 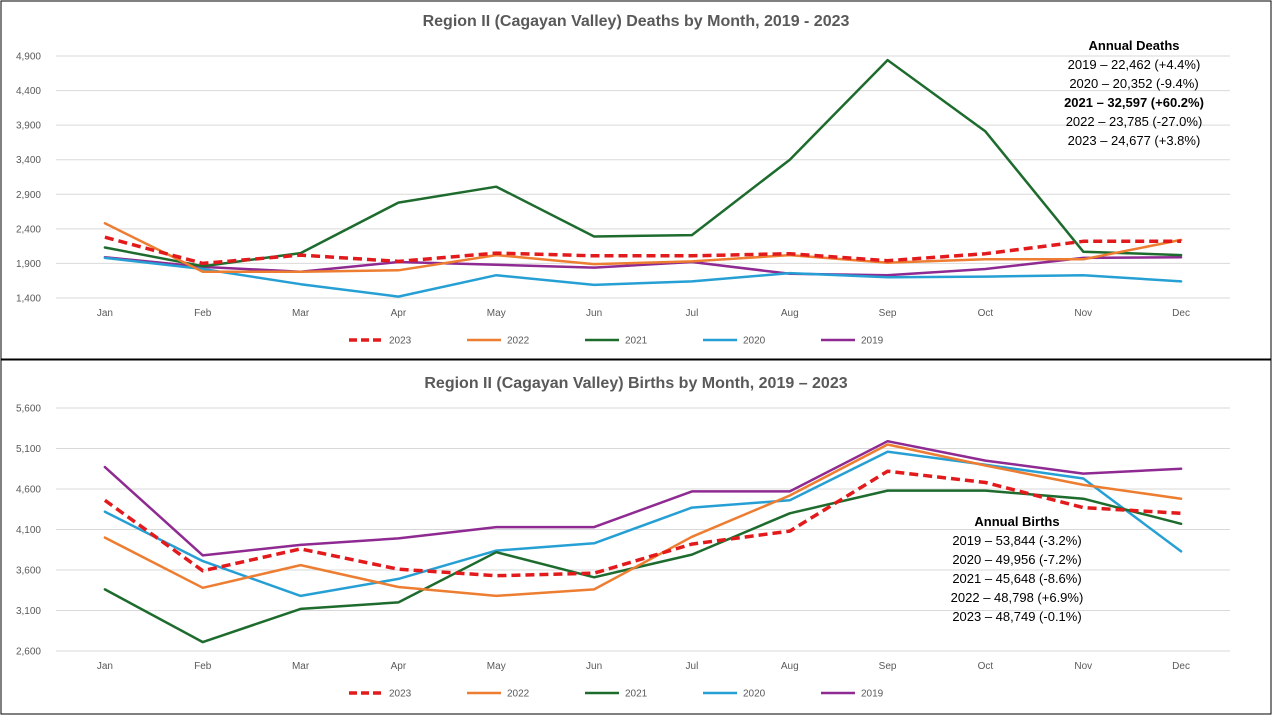 What do you see at coordinates (692, 666) in the screenshot?
I see `births-x-tick-label: Jul` at bounding box center [692, 666].